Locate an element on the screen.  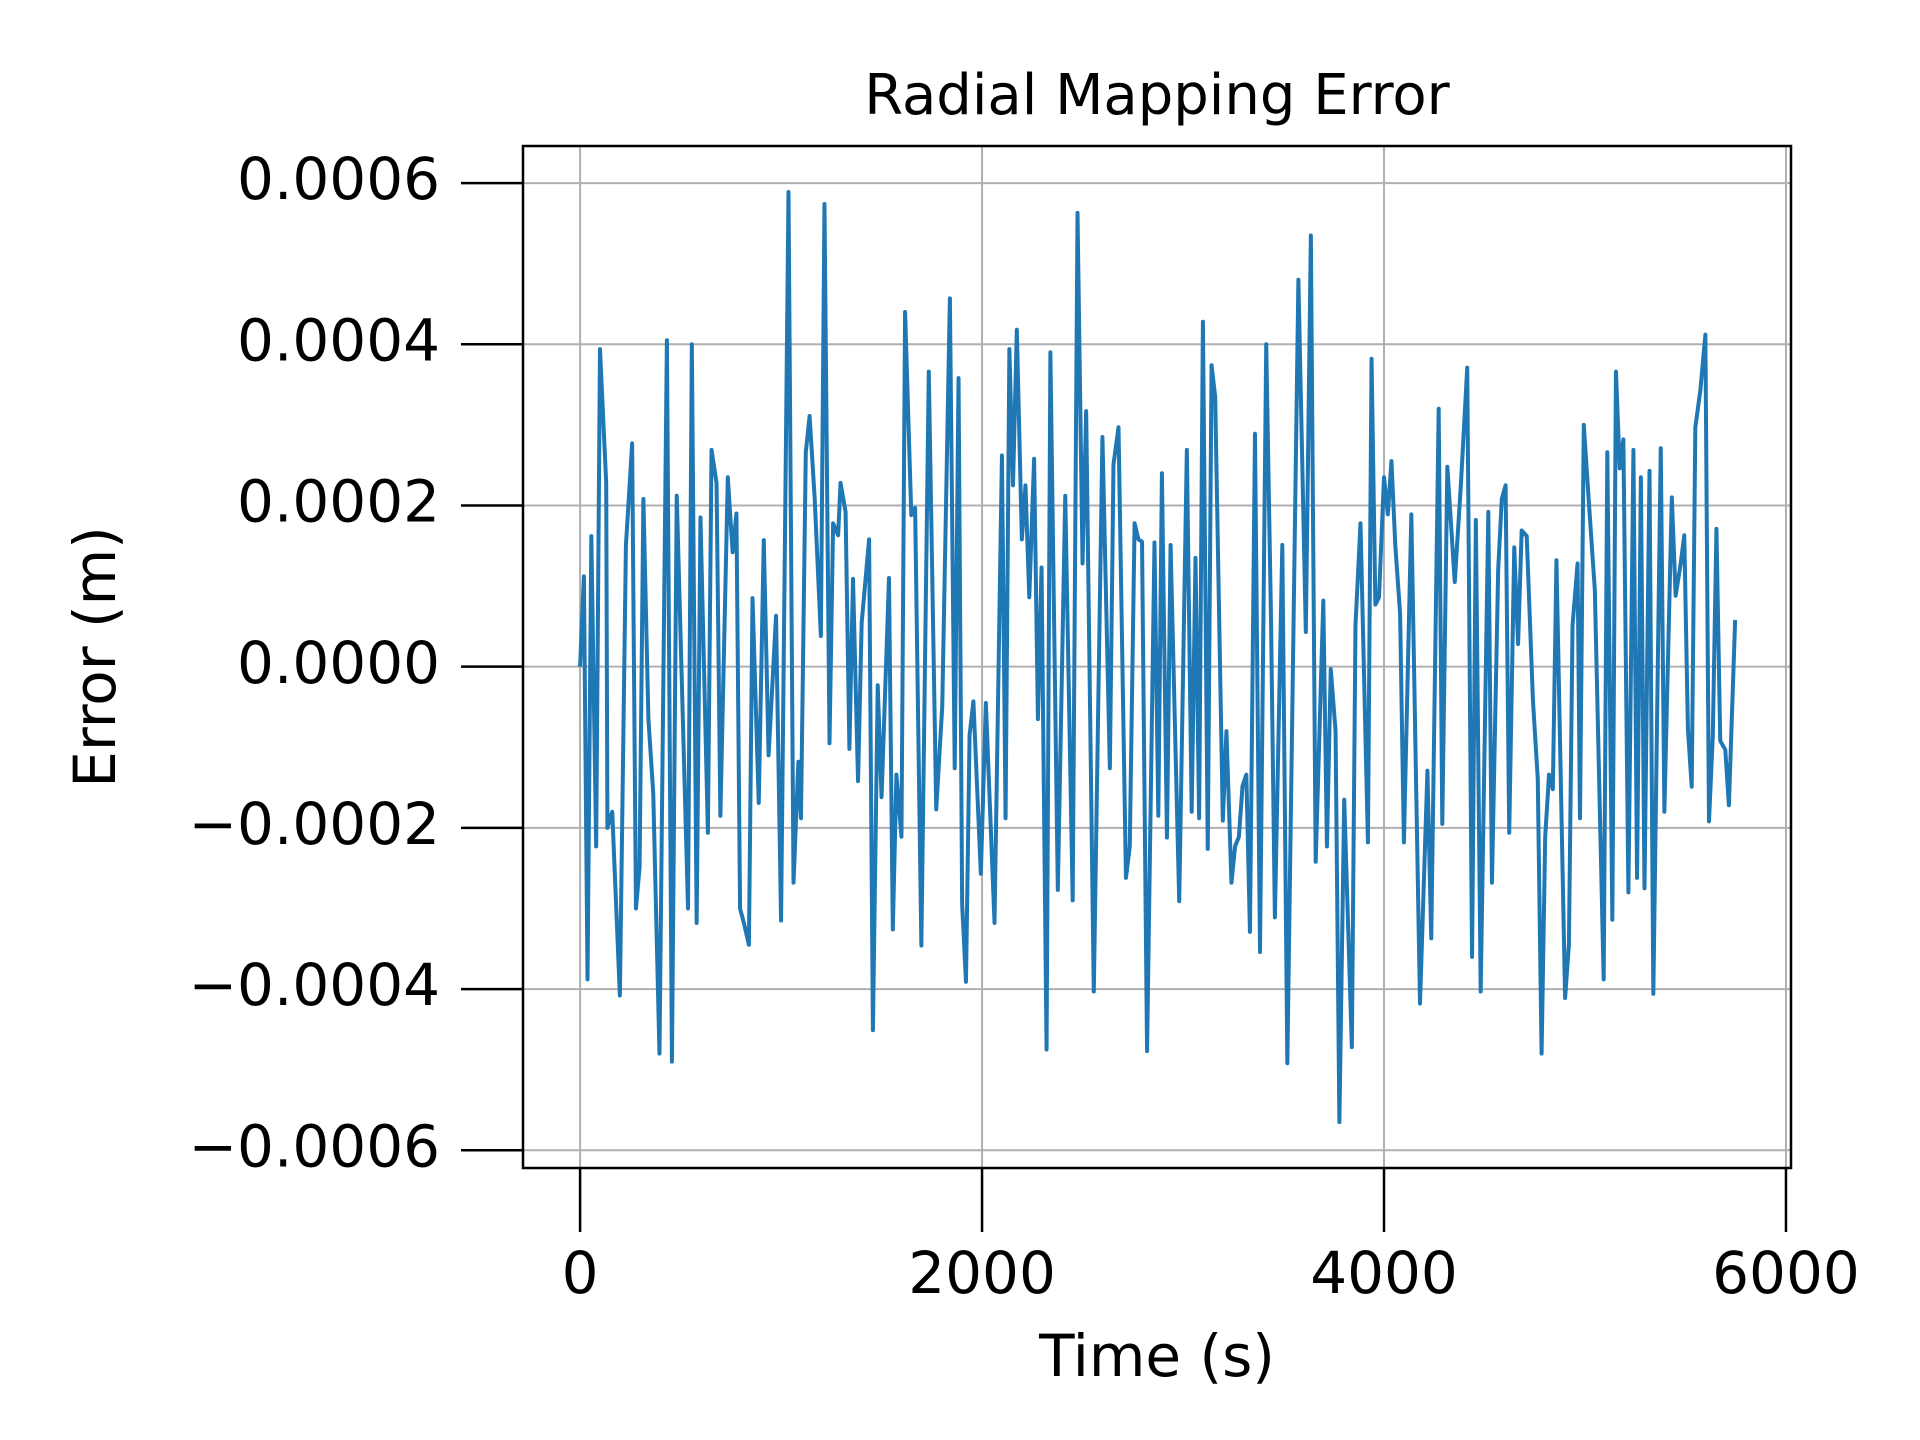
y-tick-label: 0.0000 is located at coordinates (338, 663).